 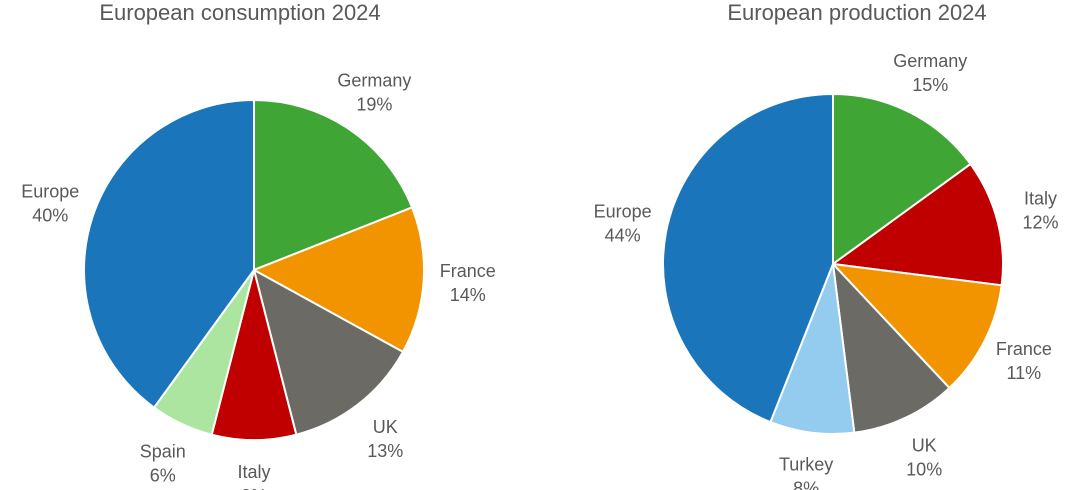 I want to click on value-label: 15%, so click(x=930, y=85).